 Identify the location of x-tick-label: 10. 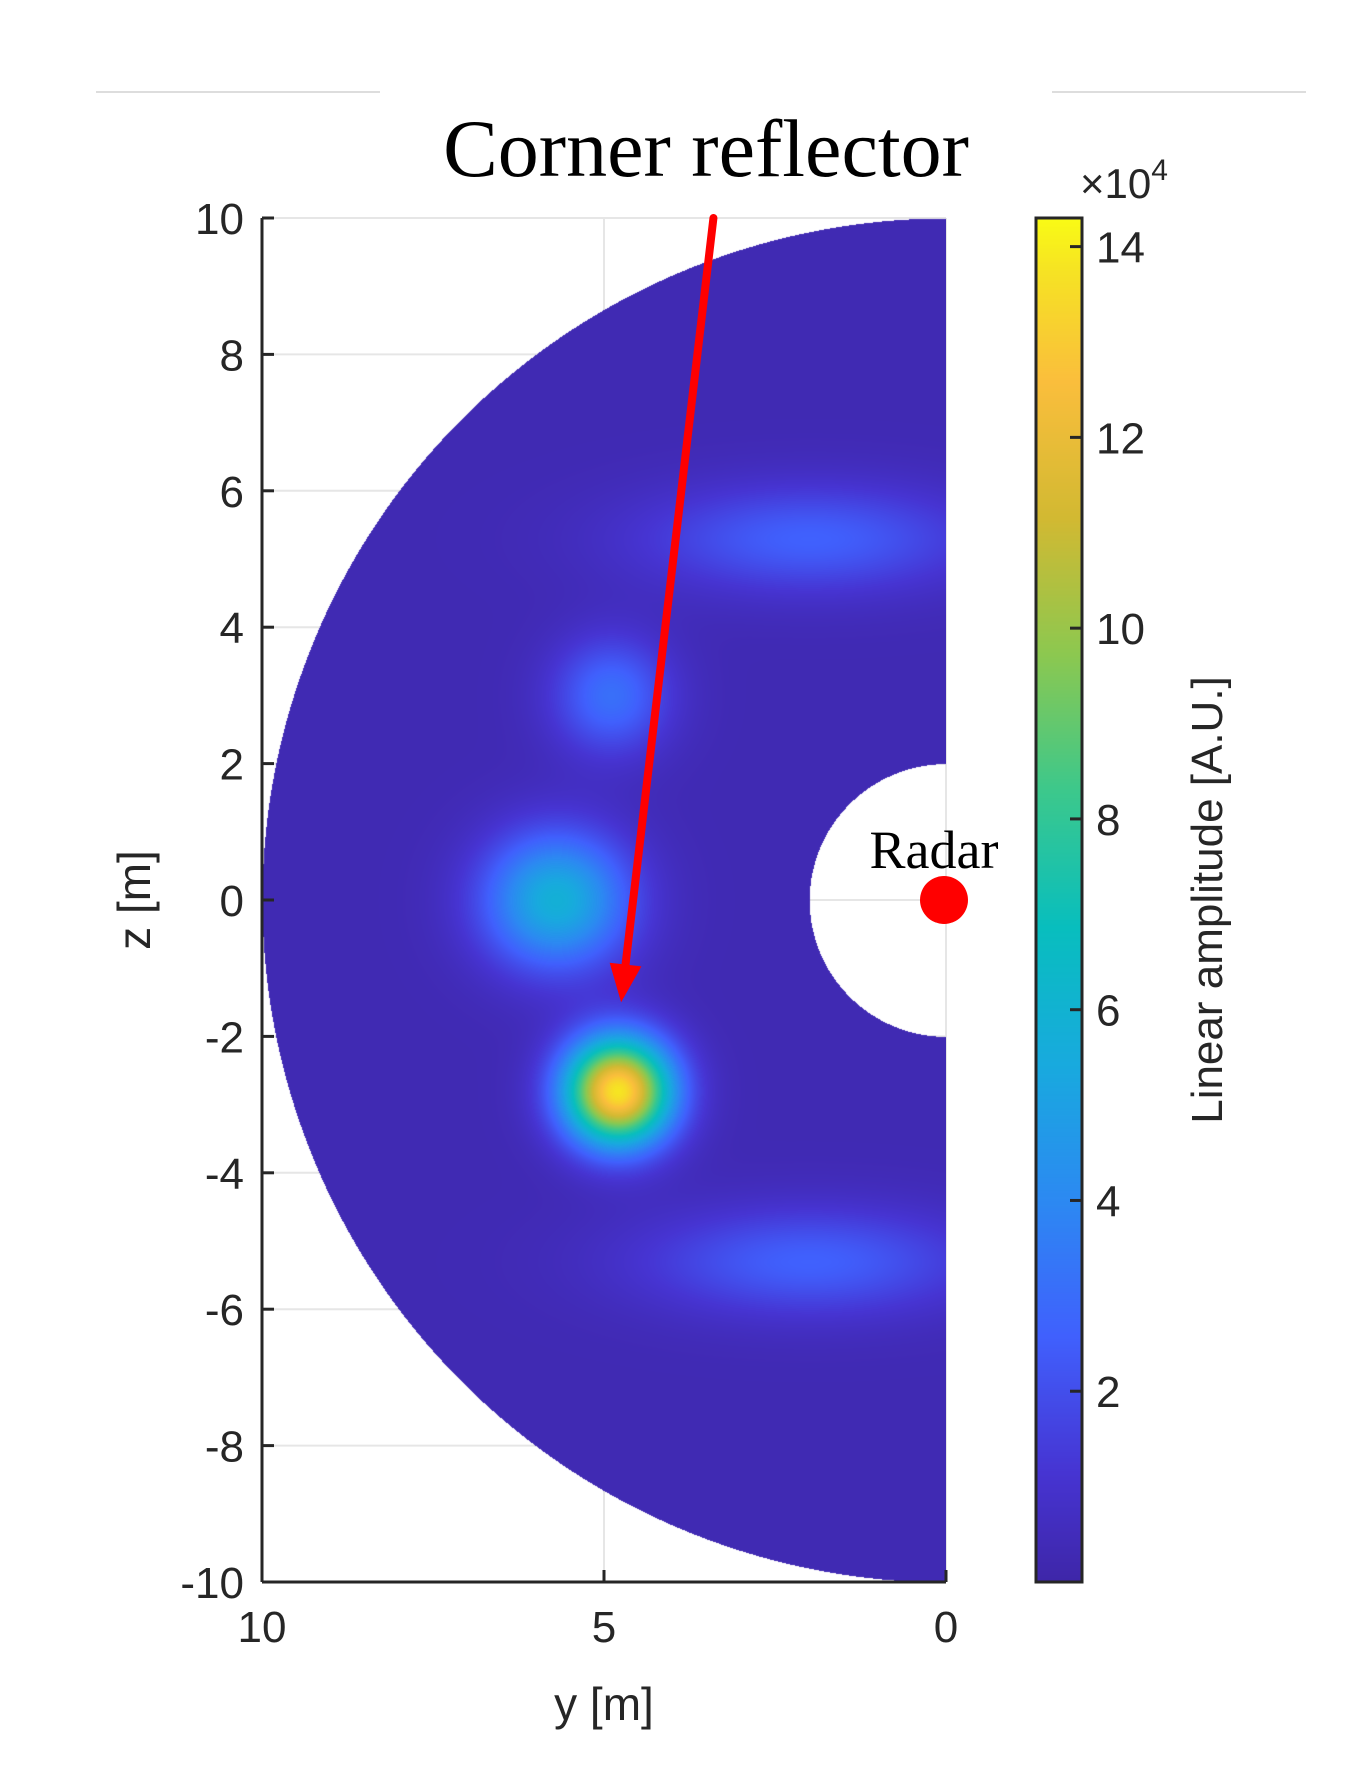
(262, 1627).